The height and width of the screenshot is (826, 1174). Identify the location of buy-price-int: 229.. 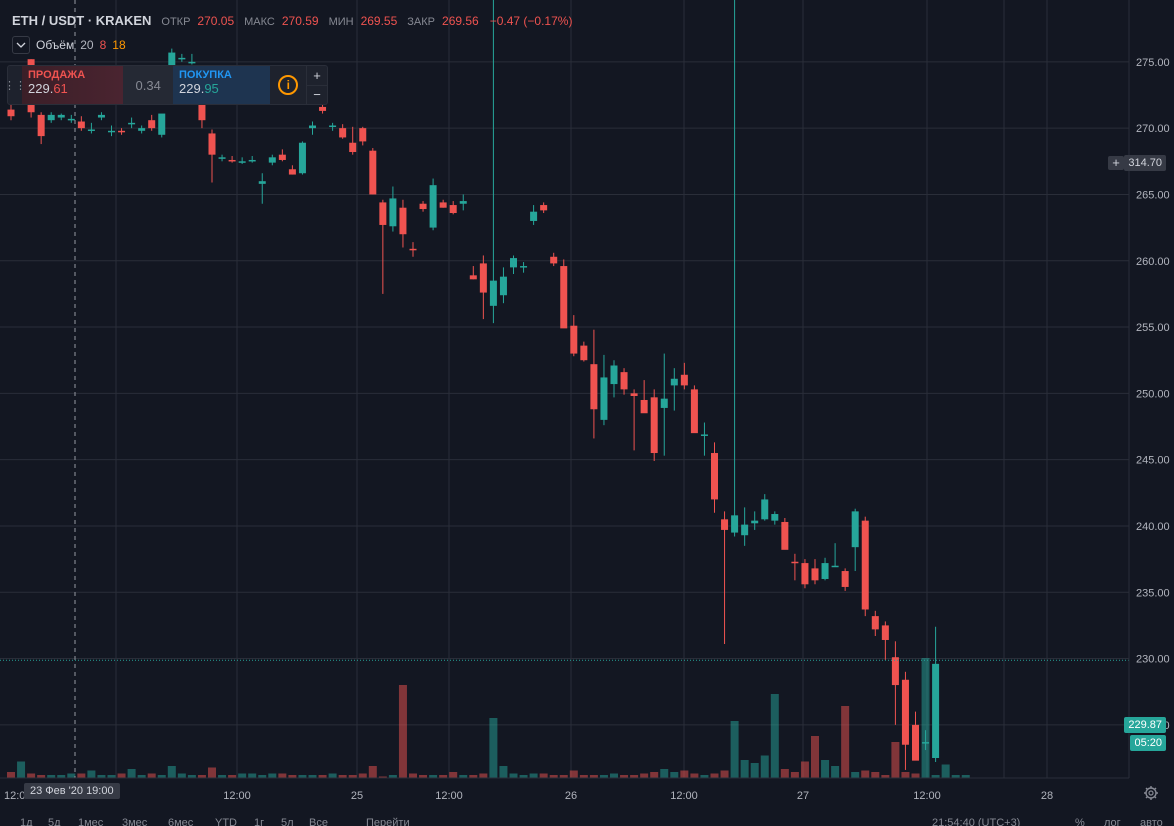
(192, 88).